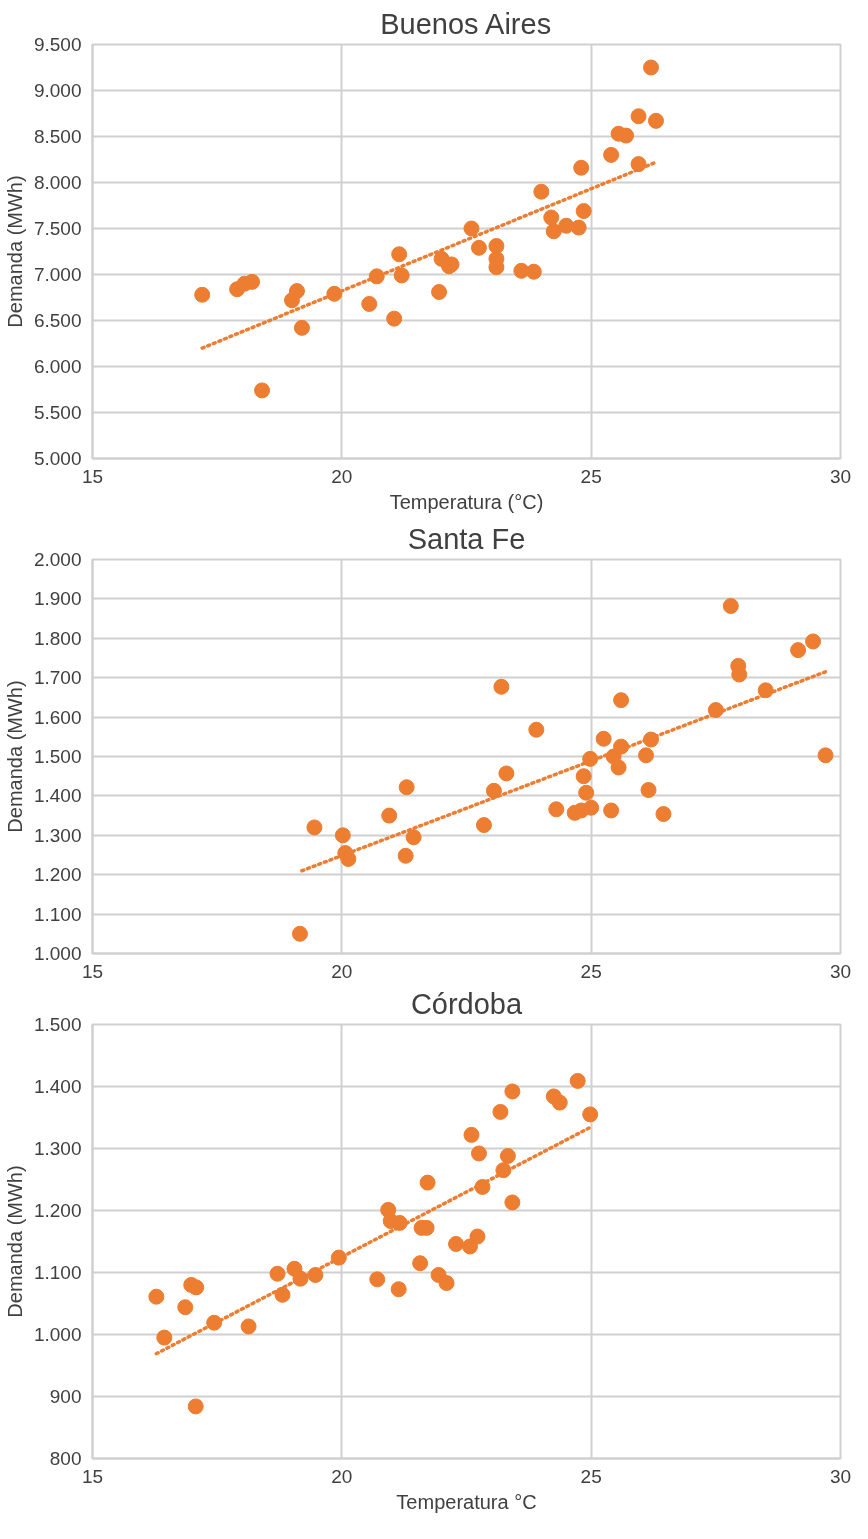 The width and height of the screenshot is (868, 1539). What do you see at coordinates (57, 320) in the screenshot?
I see `y-tick-label: 6.500` at bounding box center [57, 320].